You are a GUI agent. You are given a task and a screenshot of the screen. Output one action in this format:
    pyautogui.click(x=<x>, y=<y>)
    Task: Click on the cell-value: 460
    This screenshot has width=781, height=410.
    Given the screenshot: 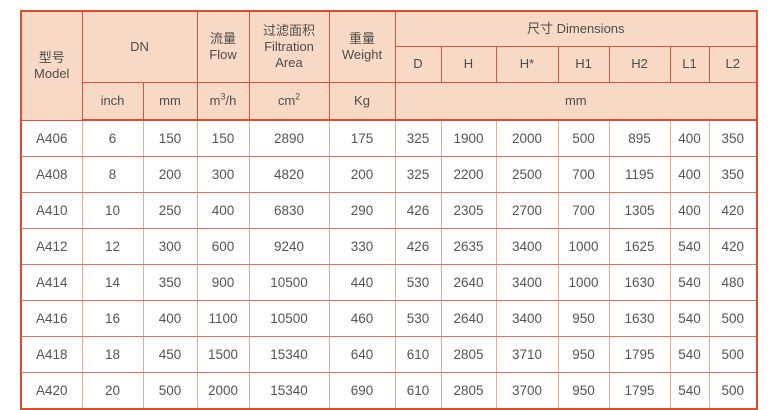 What is the action you would take?
    pyautogui.click(x=362, y=318)
    